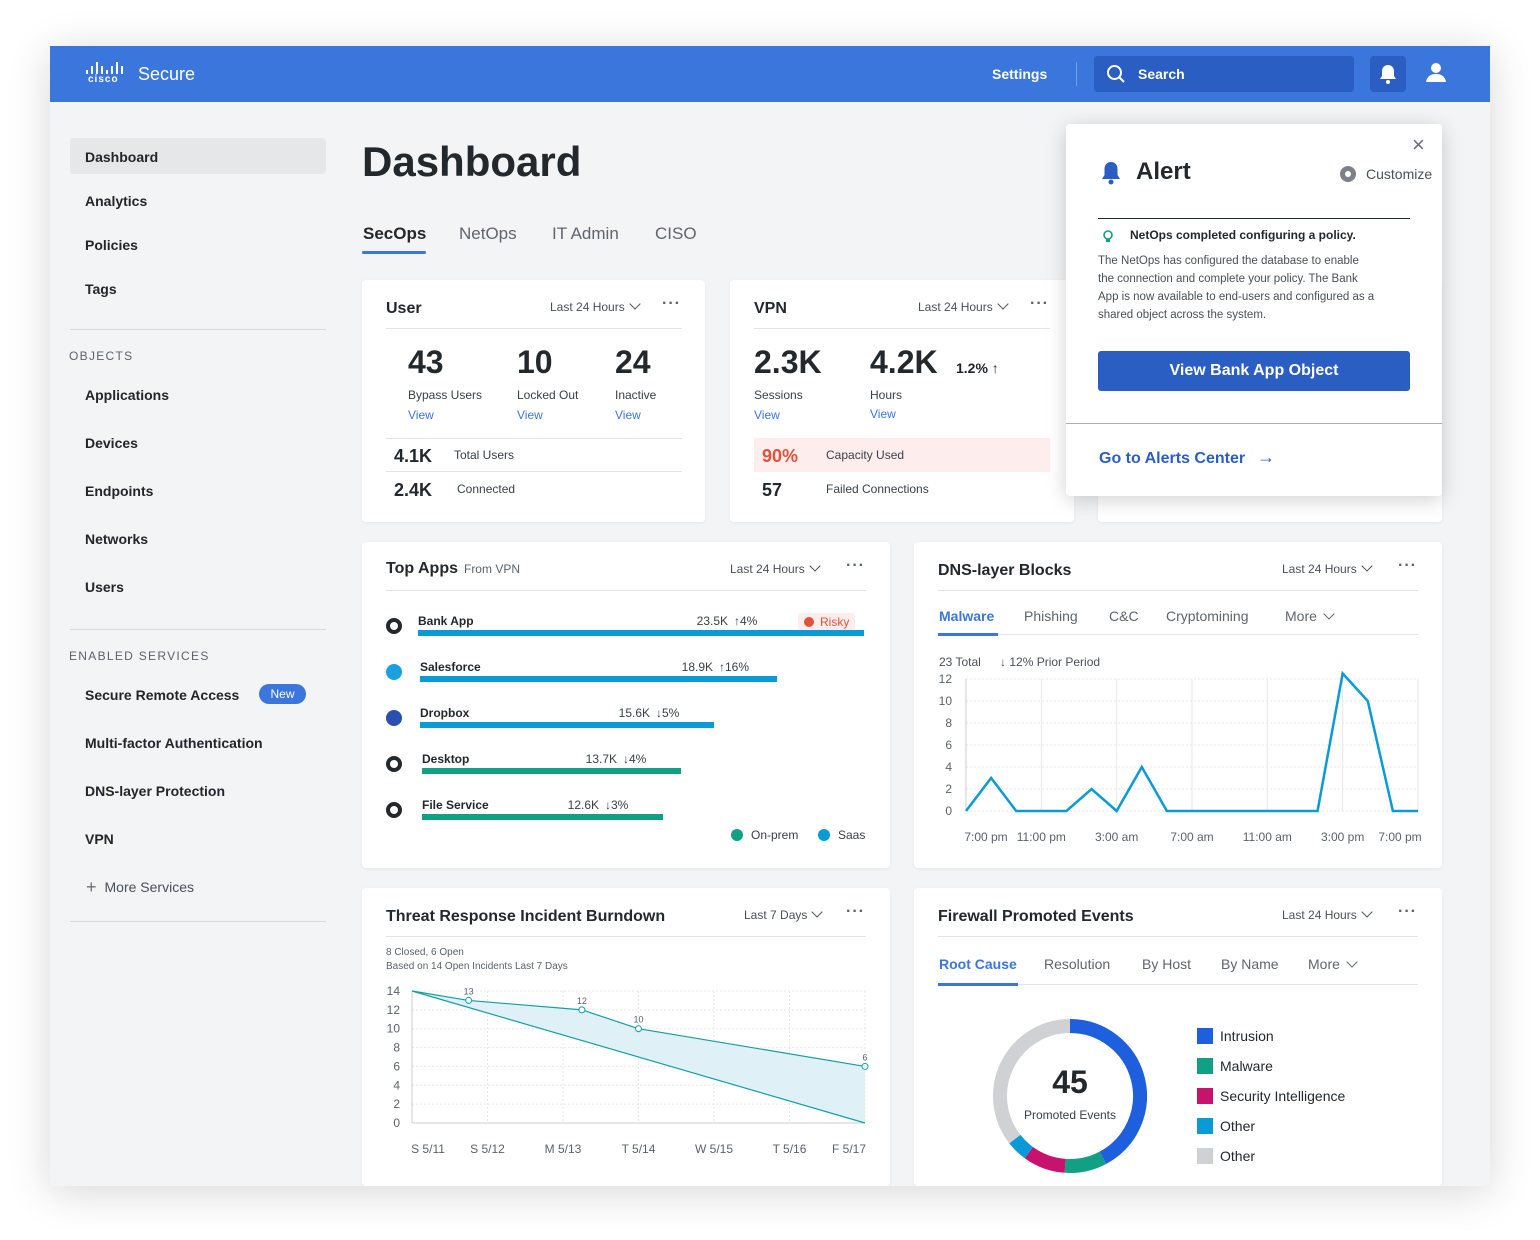 Image resolution: width=1540 pixels, height=1240 pixels. I want to click on dns-series-line, so click(1191, 741).